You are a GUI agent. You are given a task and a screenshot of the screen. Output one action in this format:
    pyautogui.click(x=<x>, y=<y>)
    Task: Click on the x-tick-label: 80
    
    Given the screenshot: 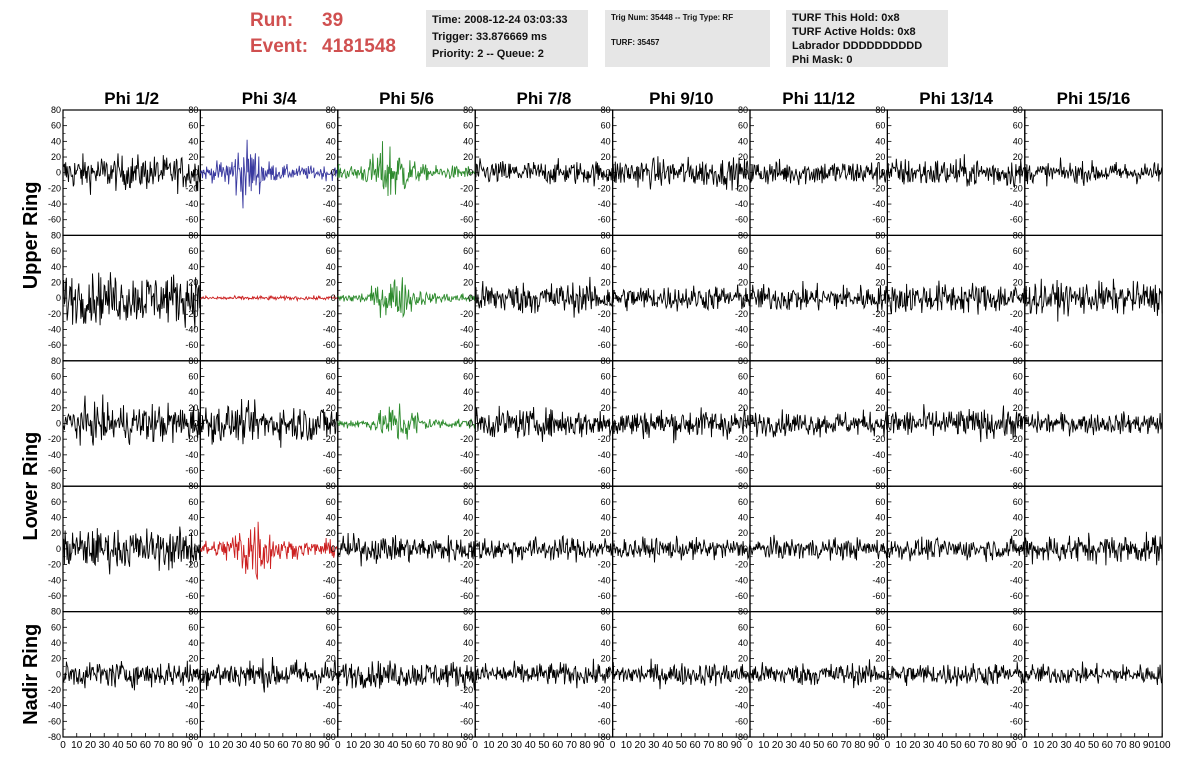 What is the action you would take?
    pyautogui.click(x=723, y=745)
    